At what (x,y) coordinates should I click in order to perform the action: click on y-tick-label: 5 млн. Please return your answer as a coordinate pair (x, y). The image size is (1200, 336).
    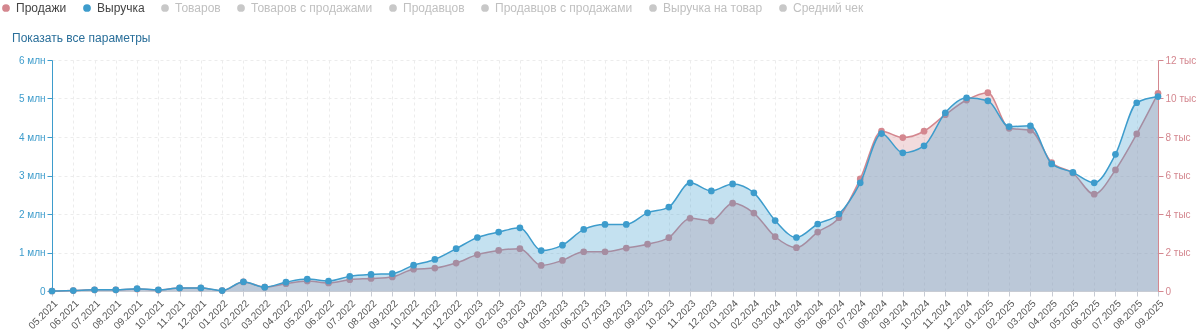
    Looking at the image, I should click on (32, 98).